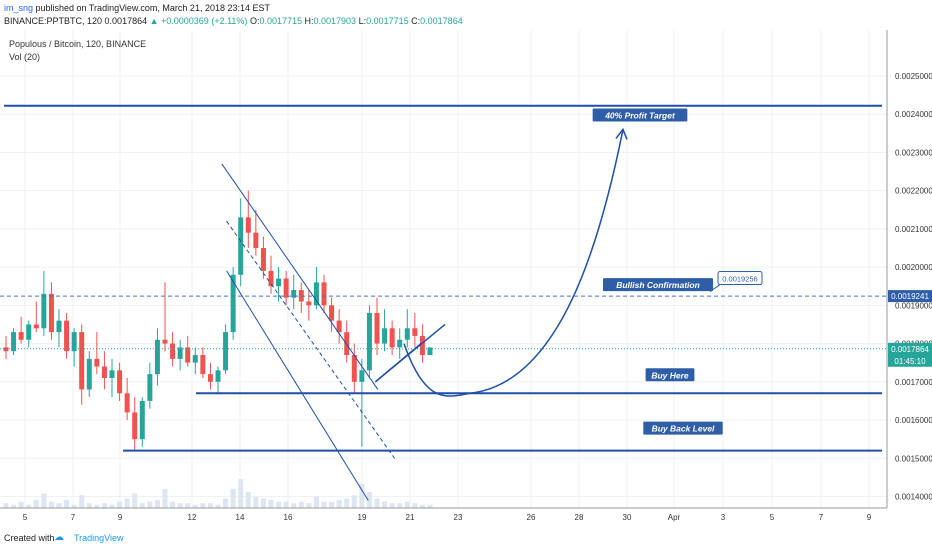  Describe the element at coordinates (674, 517) in the screenshot. I see `x-tick-label: Apr` at that location.